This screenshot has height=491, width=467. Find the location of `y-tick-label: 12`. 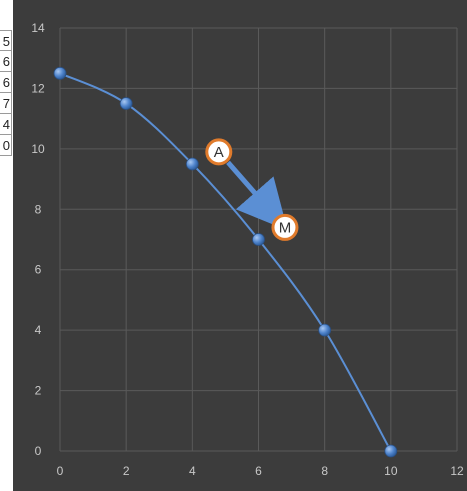

y-tick-label: 12 is located at coordinates (38, 88).